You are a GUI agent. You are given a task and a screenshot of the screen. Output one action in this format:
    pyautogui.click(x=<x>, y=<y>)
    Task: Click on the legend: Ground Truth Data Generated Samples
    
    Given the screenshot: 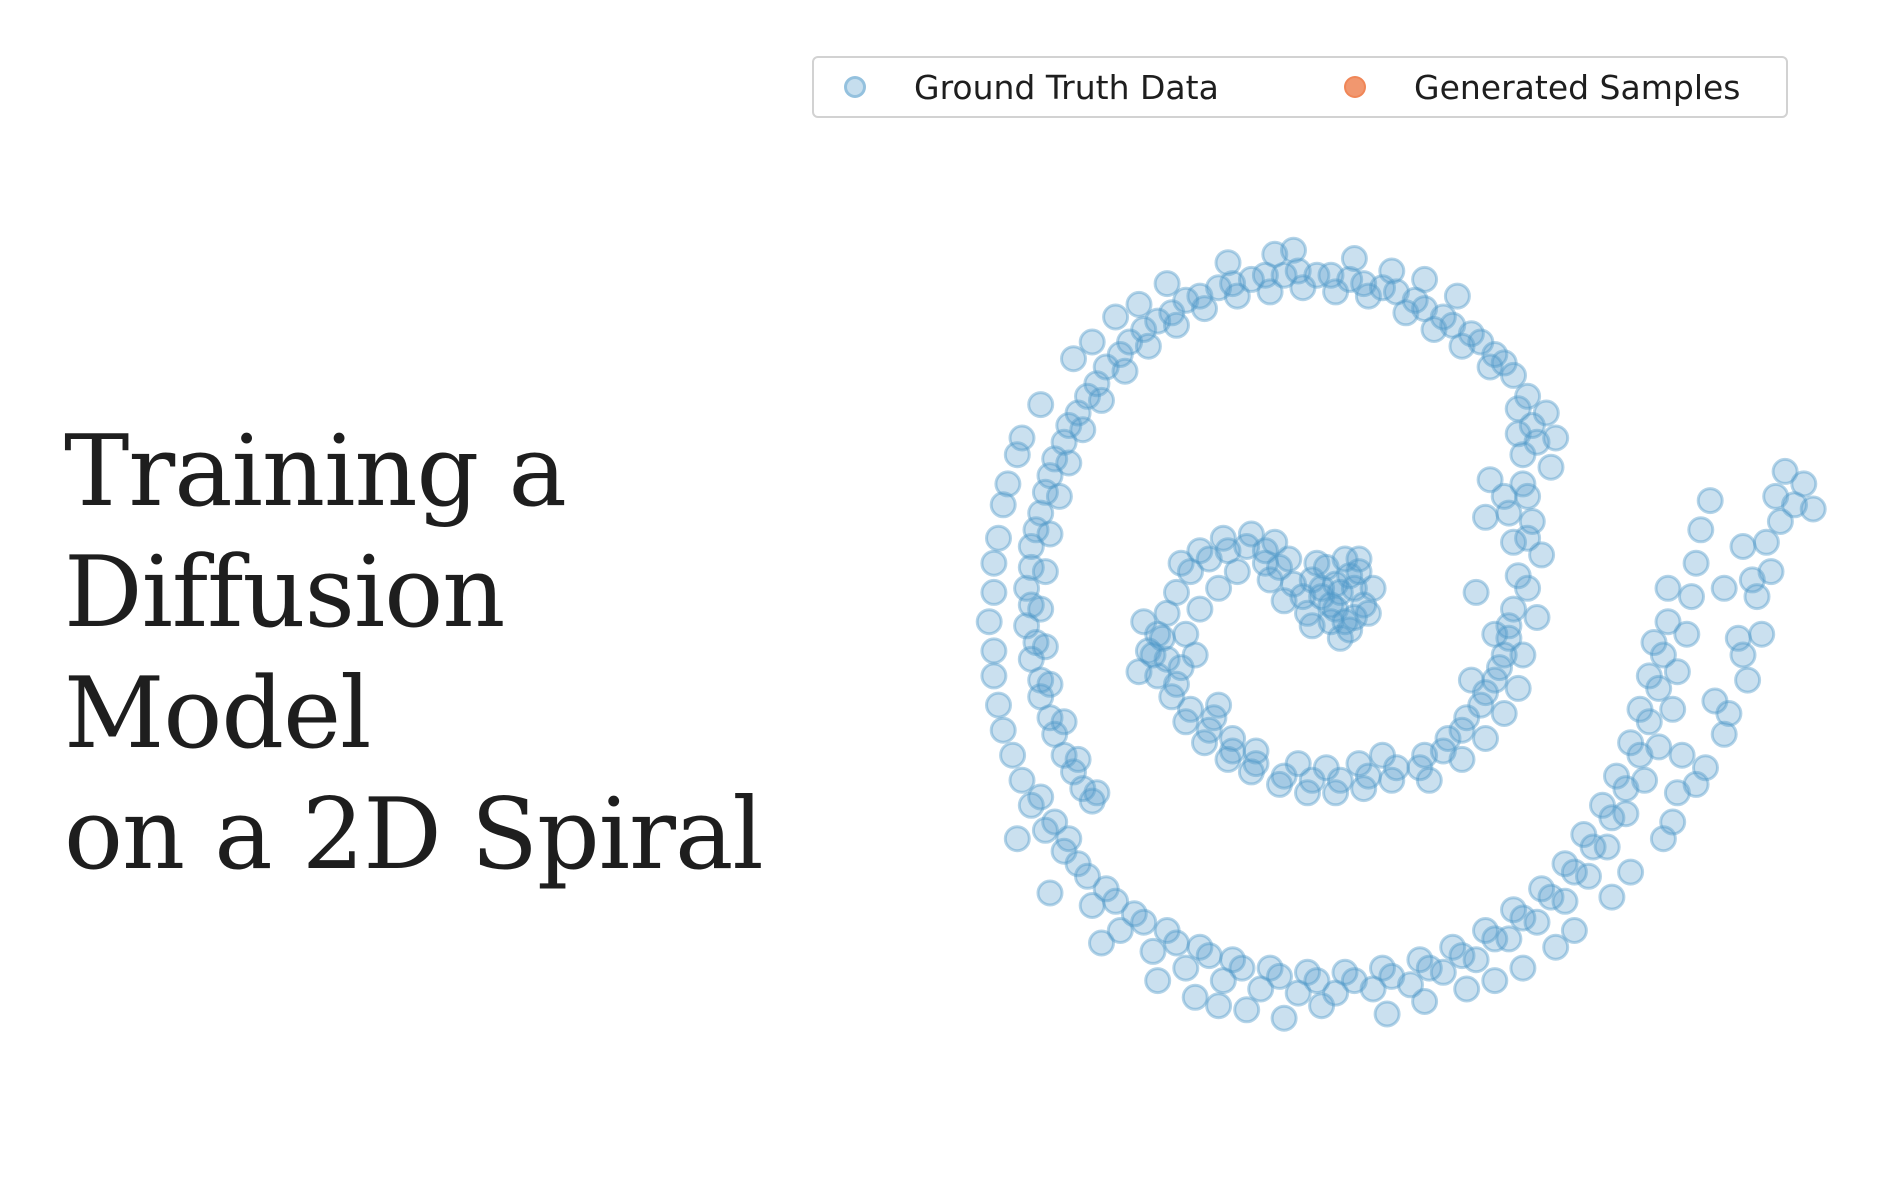 What is the action you would take?
    pyautogui.click(x=1300, y=87)
    